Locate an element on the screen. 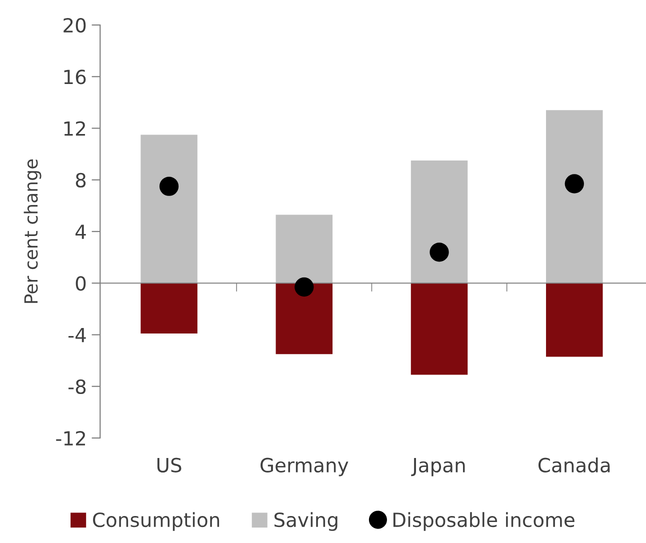 The image size is (646, 543). y-tick-label: 4 is located at coordinates (81, 231).